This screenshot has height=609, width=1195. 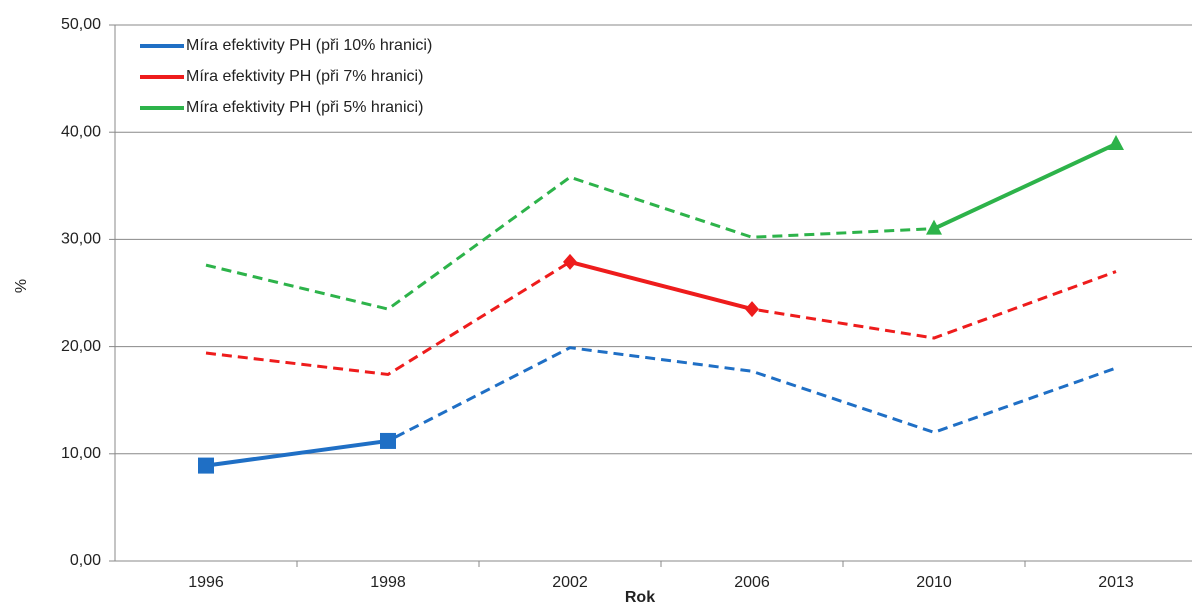 What do you see at coordinates (206, 582) in the screenshot?
I see `x-tick-label: 1996` at bounding box center [206, 582].